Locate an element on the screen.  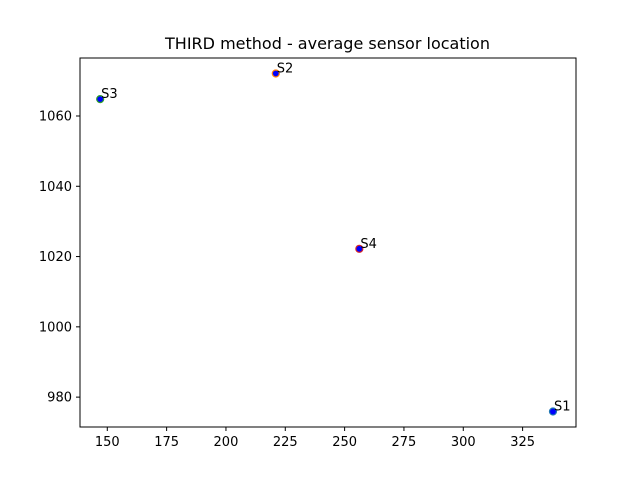
x-tick-label: 325 is located at coordinates (522, 442).